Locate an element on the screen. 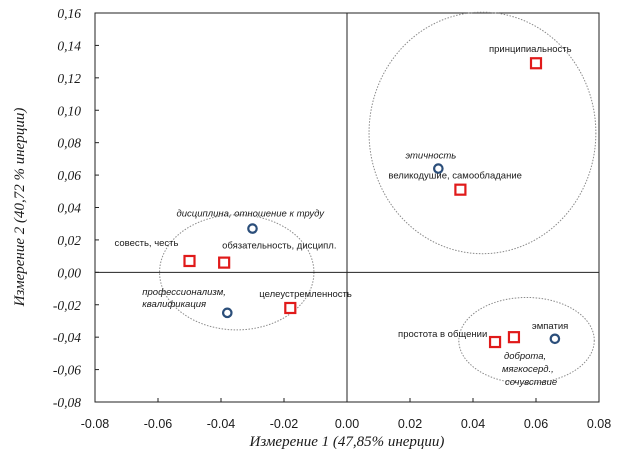 The image size is (617, 454). y-tick-label: 0,14 is located at coordinates (69, 45).